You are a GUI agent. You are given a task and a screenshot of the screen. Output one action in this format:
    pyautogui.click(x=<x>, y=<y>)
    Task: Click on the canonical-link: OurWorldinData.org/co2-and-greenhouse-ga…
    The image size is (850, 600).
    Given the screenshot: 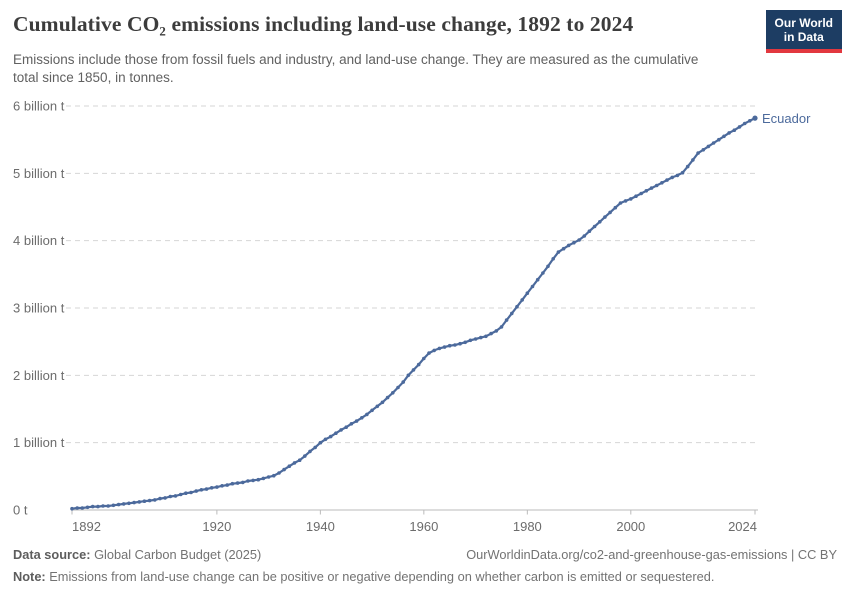 What is the action you would take?
    pyautogui.click(x=651, y=554)
    